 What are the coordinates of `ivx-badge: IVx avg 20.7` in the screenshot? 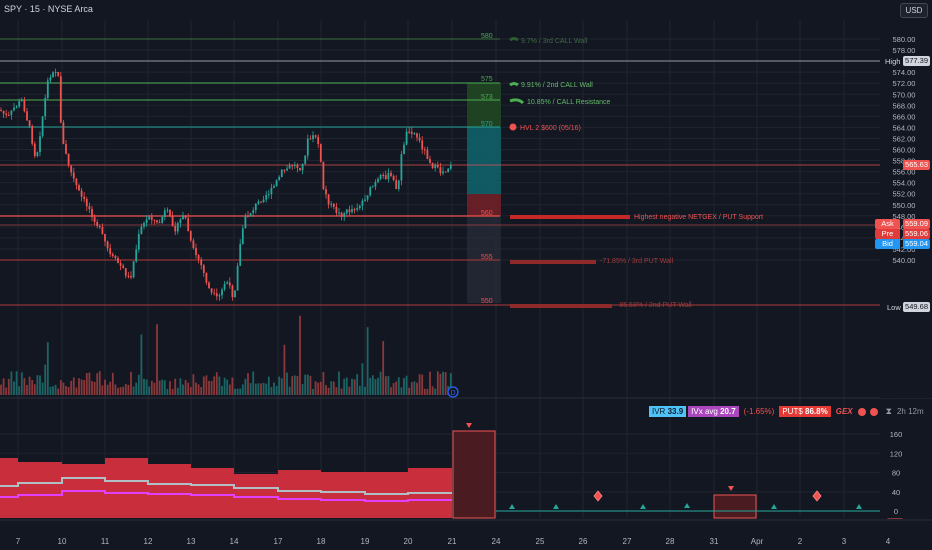 It's located at (713, 411).